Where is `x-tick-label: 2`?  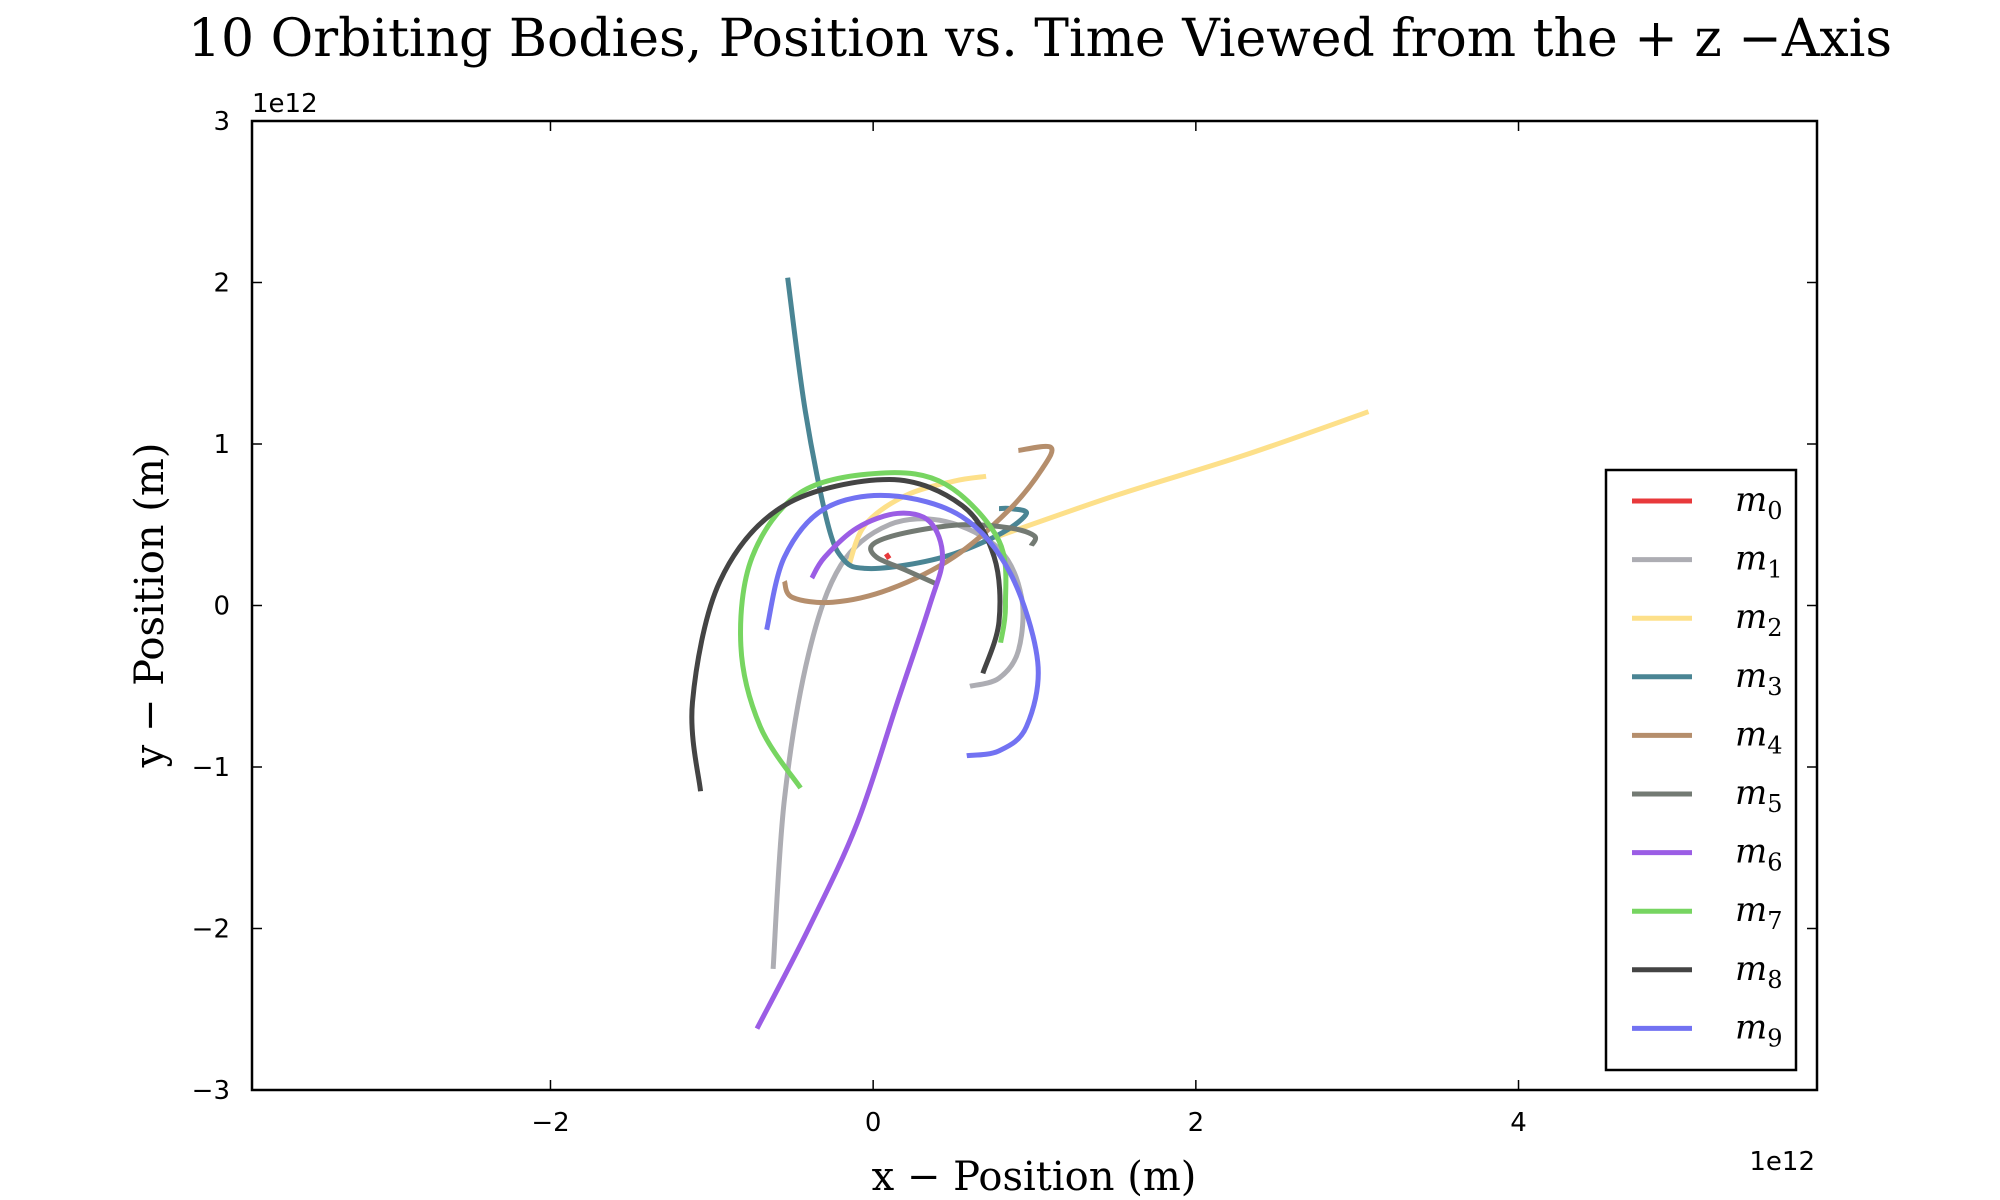 x-tick-label: 2 is located at coordinates (1196, 1123).